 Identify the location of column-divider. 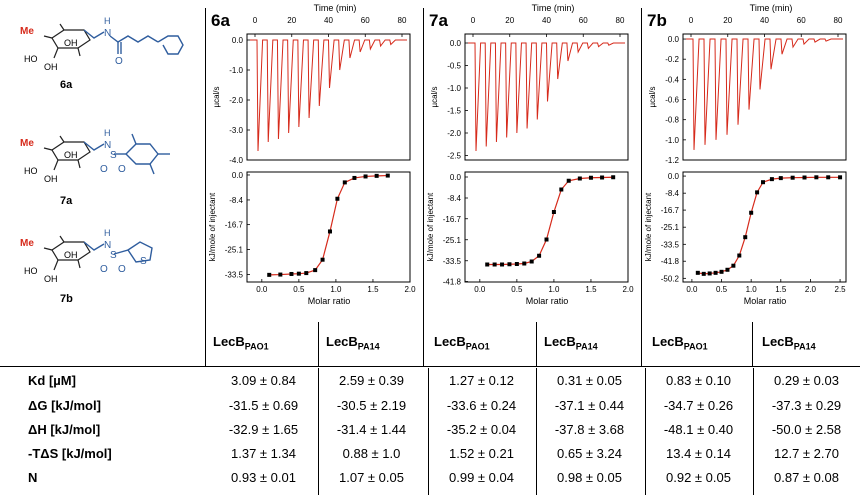
(536, 344).